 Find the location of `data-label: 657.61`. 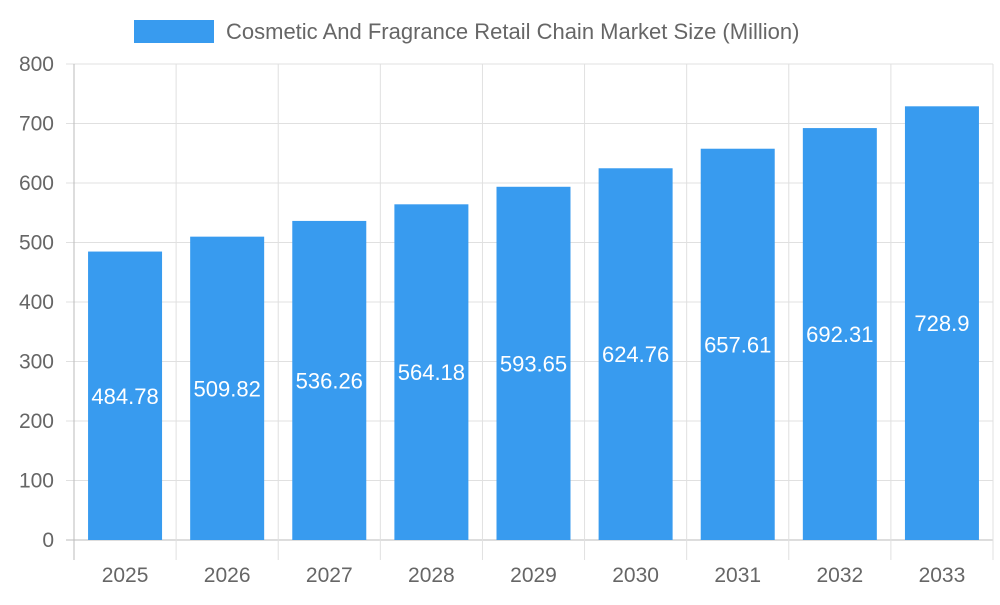

data-label: 657.61 is located at coordinates (737, 344).